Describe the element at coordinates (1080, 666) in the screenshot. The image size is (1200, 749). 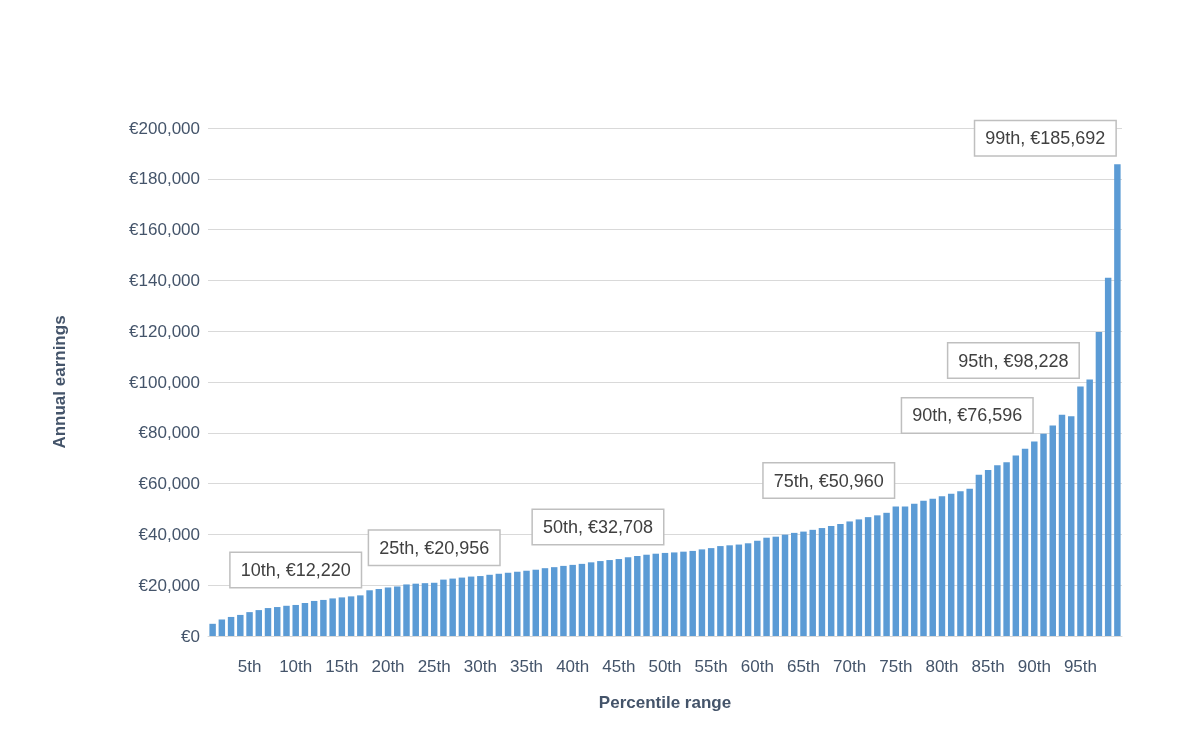
I see `x-tick-label: 95th` at that location.